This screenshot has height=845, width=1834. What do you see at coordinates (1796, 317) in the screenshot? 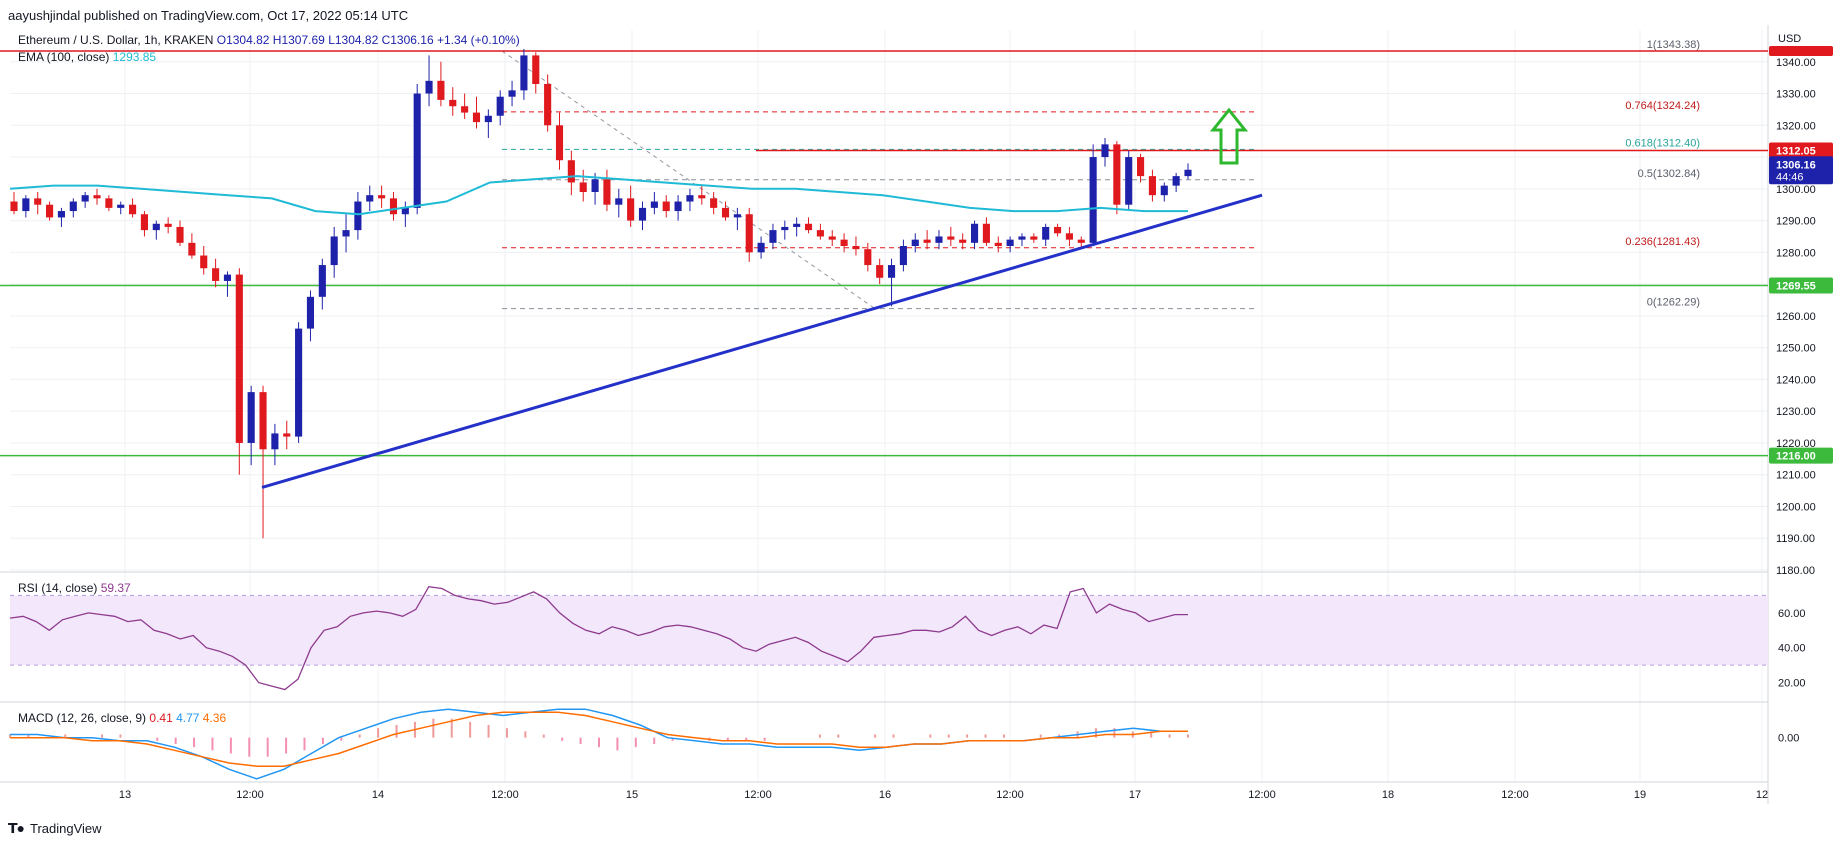
I see `price-tick-label: 1260.00` at bounding box center [1796, 317].